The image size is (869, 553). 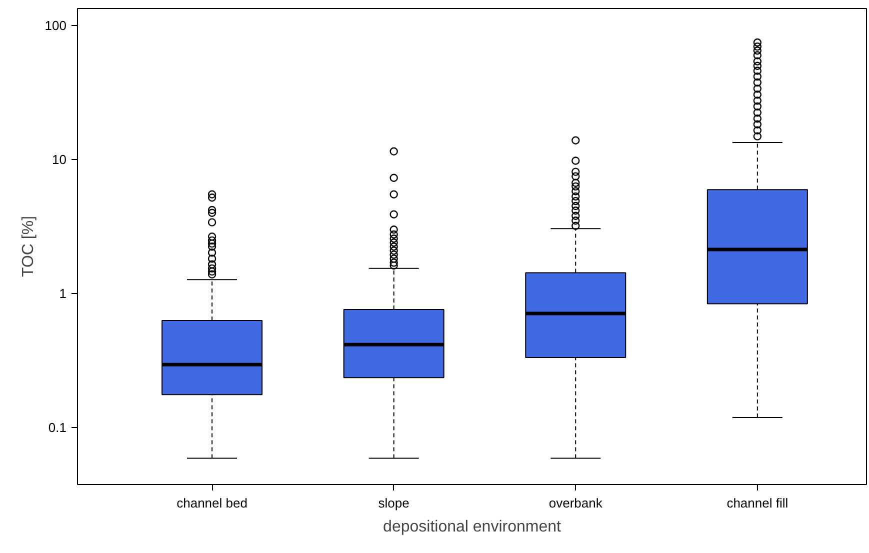 I want to click on y-axis-title: TOC [%], so click(x=28, y=247).